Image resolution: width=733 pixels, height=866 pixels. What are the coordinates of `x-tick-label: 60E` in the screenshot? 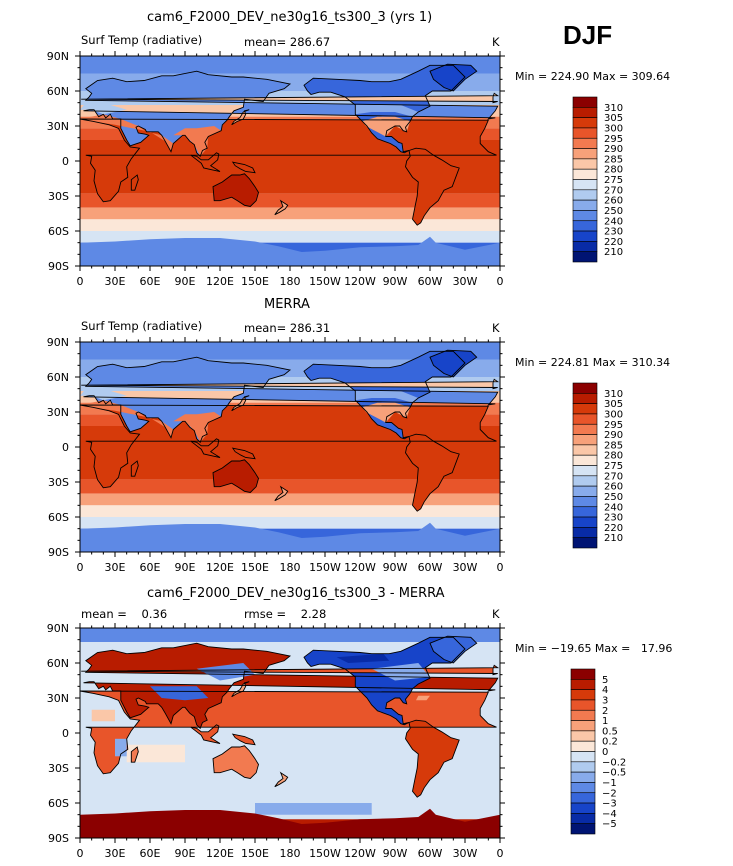 It's located at (150, 281).